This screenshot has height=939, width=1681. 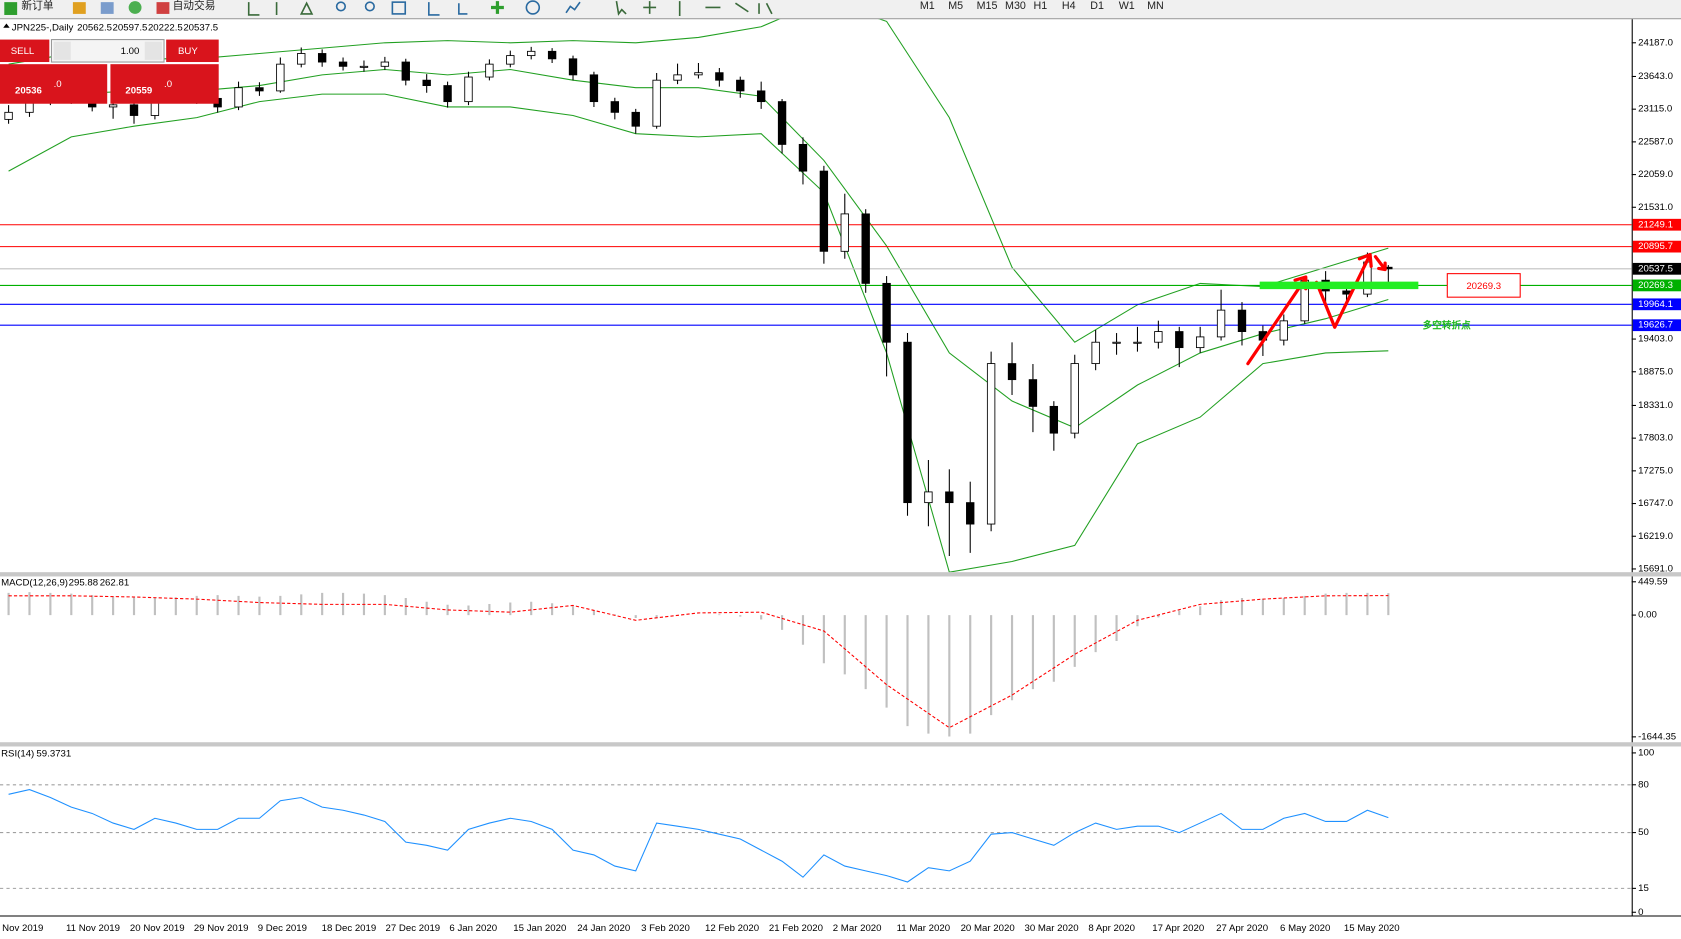 I want to click on auto-trading: 自动交易, so click(x=194, y=6).